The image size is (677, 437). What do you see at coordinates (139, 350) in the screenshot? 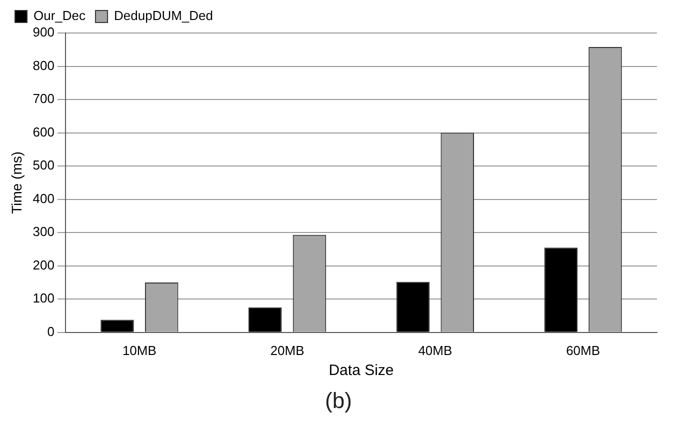
I see `x-tick-label: 10MB` at bounding box center [139, 350].